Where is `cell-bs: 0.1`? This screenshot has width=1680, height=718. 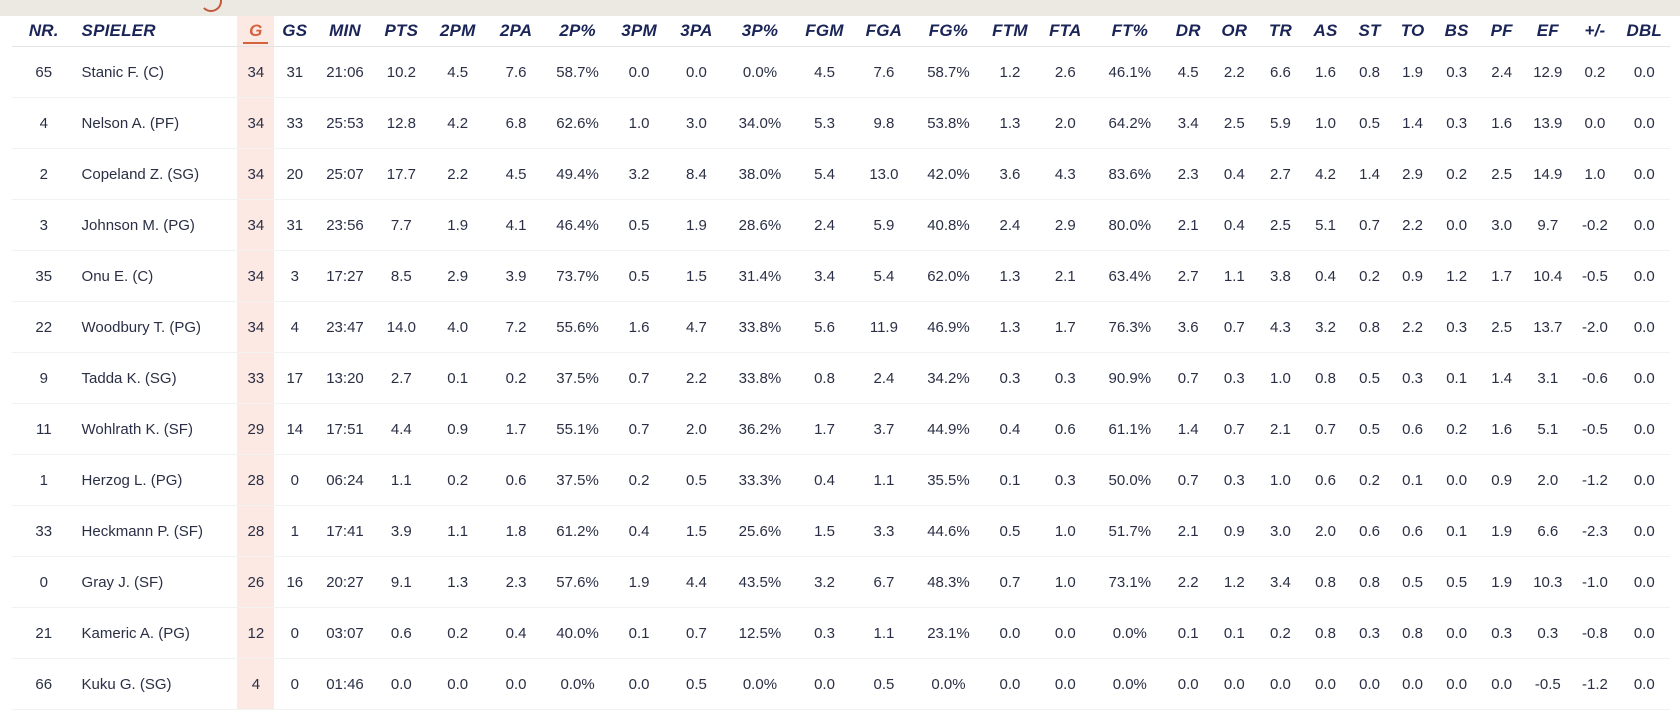 cell-bs: 0.1 is located at coordinates (1457, 531).